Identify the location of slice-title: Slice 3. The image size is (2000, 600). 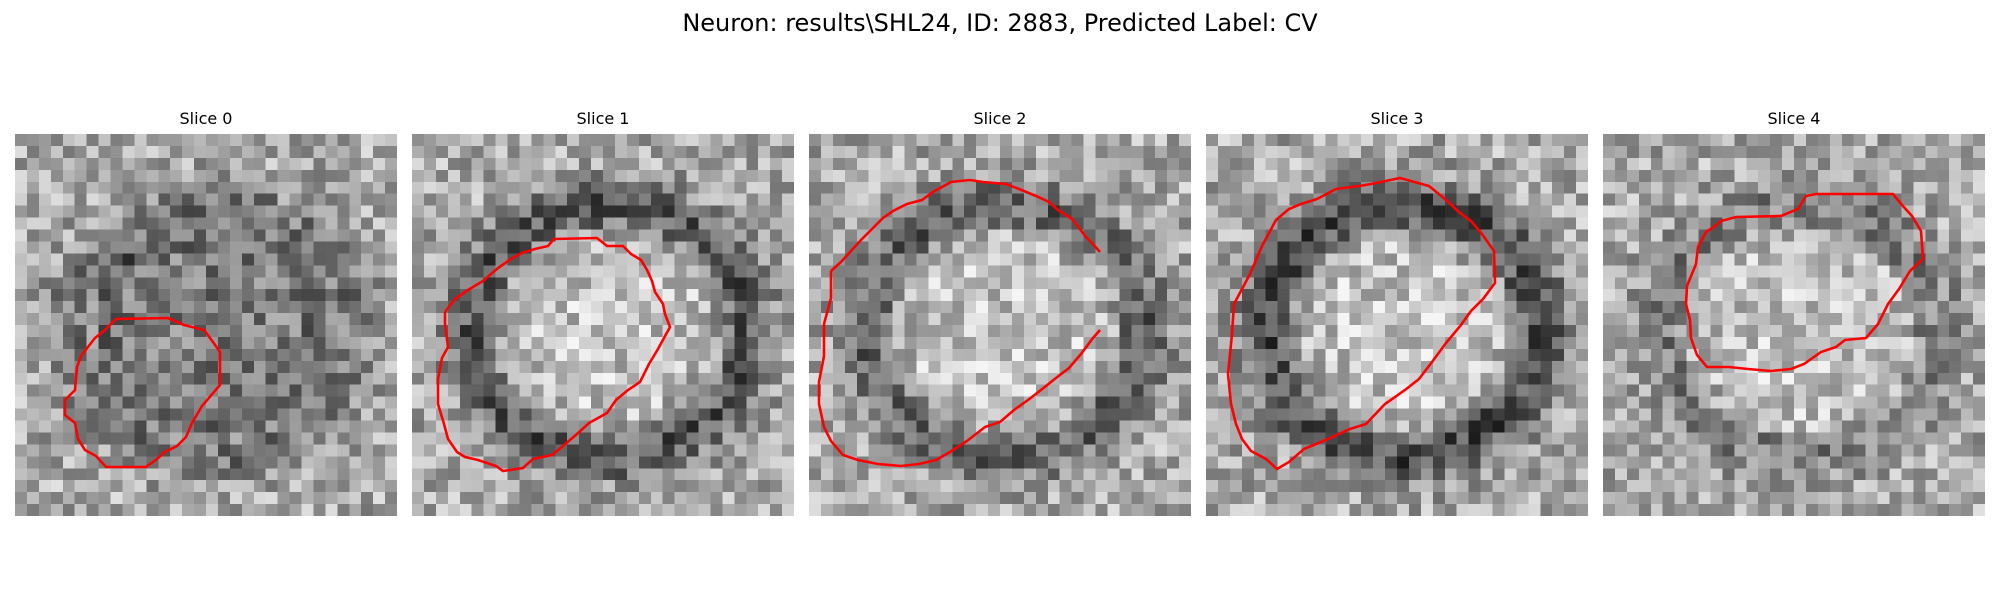
(1397, 118).